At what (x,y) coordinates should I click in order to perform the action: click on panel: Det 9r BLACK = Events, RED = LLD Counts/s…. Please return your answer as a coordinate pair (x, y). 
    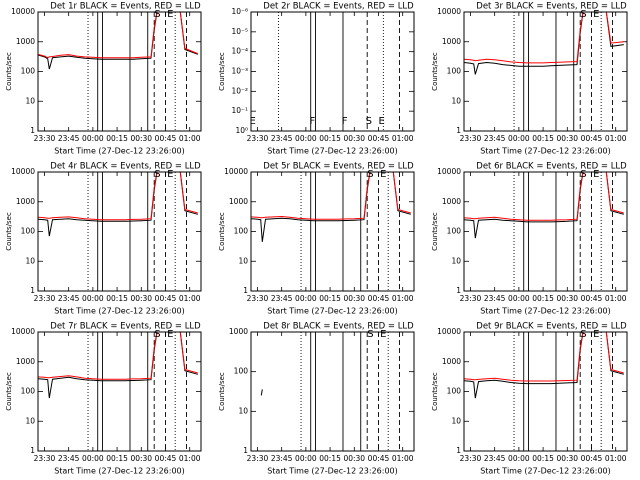
    Looking at the image, I should click on (529, 399).